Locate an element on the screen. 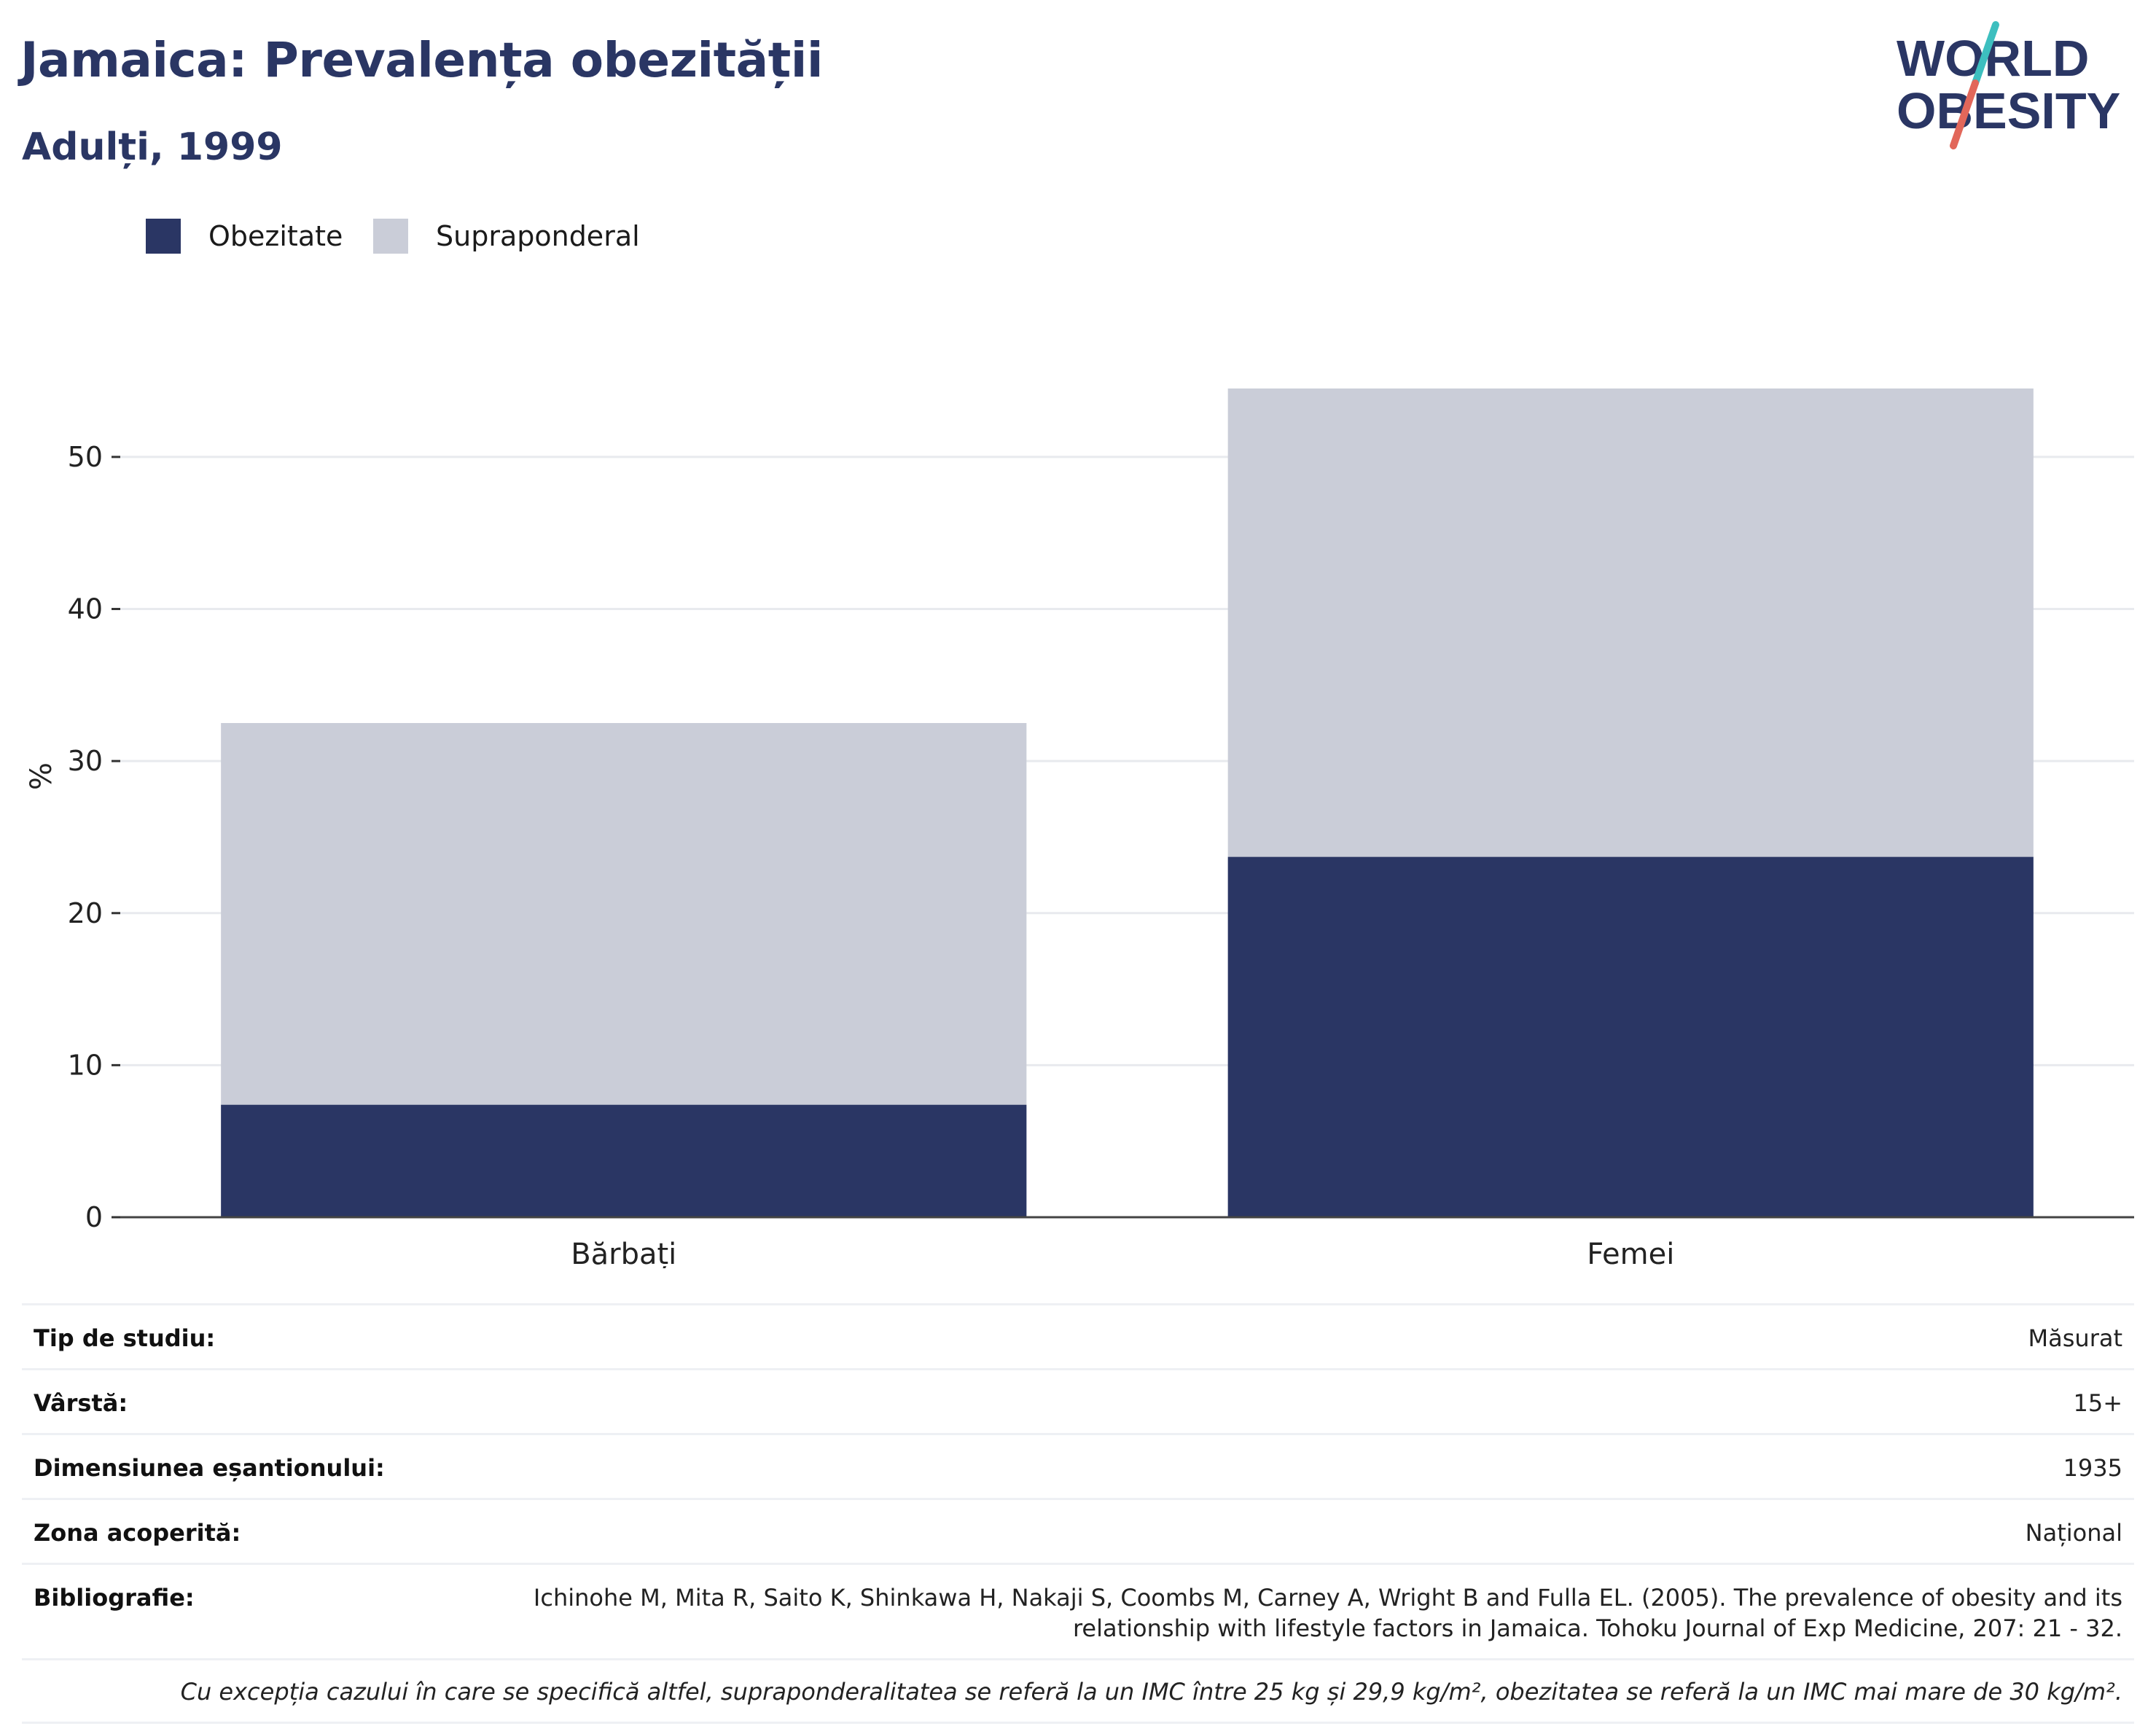 The width and height of the screenshot is (2156, 1734). info-label: Tip de studiu: is located at coordinates (125, 1338).